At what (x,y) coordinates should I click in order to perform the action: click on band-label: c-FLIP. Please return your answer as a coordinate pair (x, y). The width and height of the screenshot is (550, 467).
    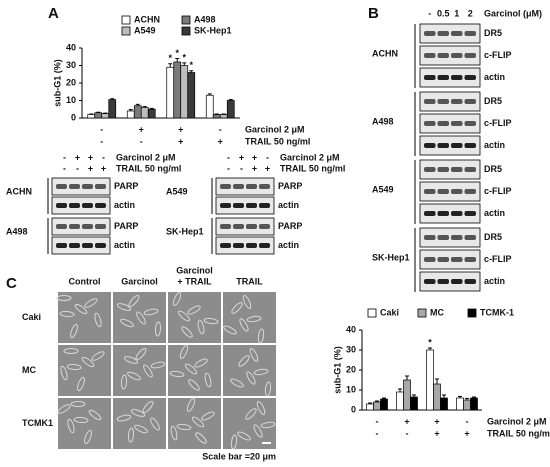
    Looking at the image, I should click on (498, 55).